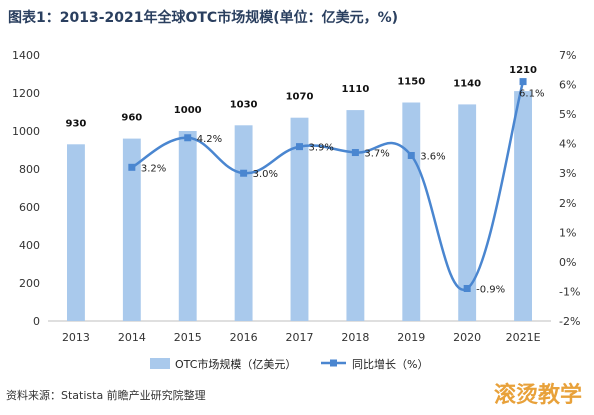 This screenshot has width=594, height=415. Describe the element at coordinates (321, 148) in the screenshot. I see `growth-point-label: 3.9%` at that location.